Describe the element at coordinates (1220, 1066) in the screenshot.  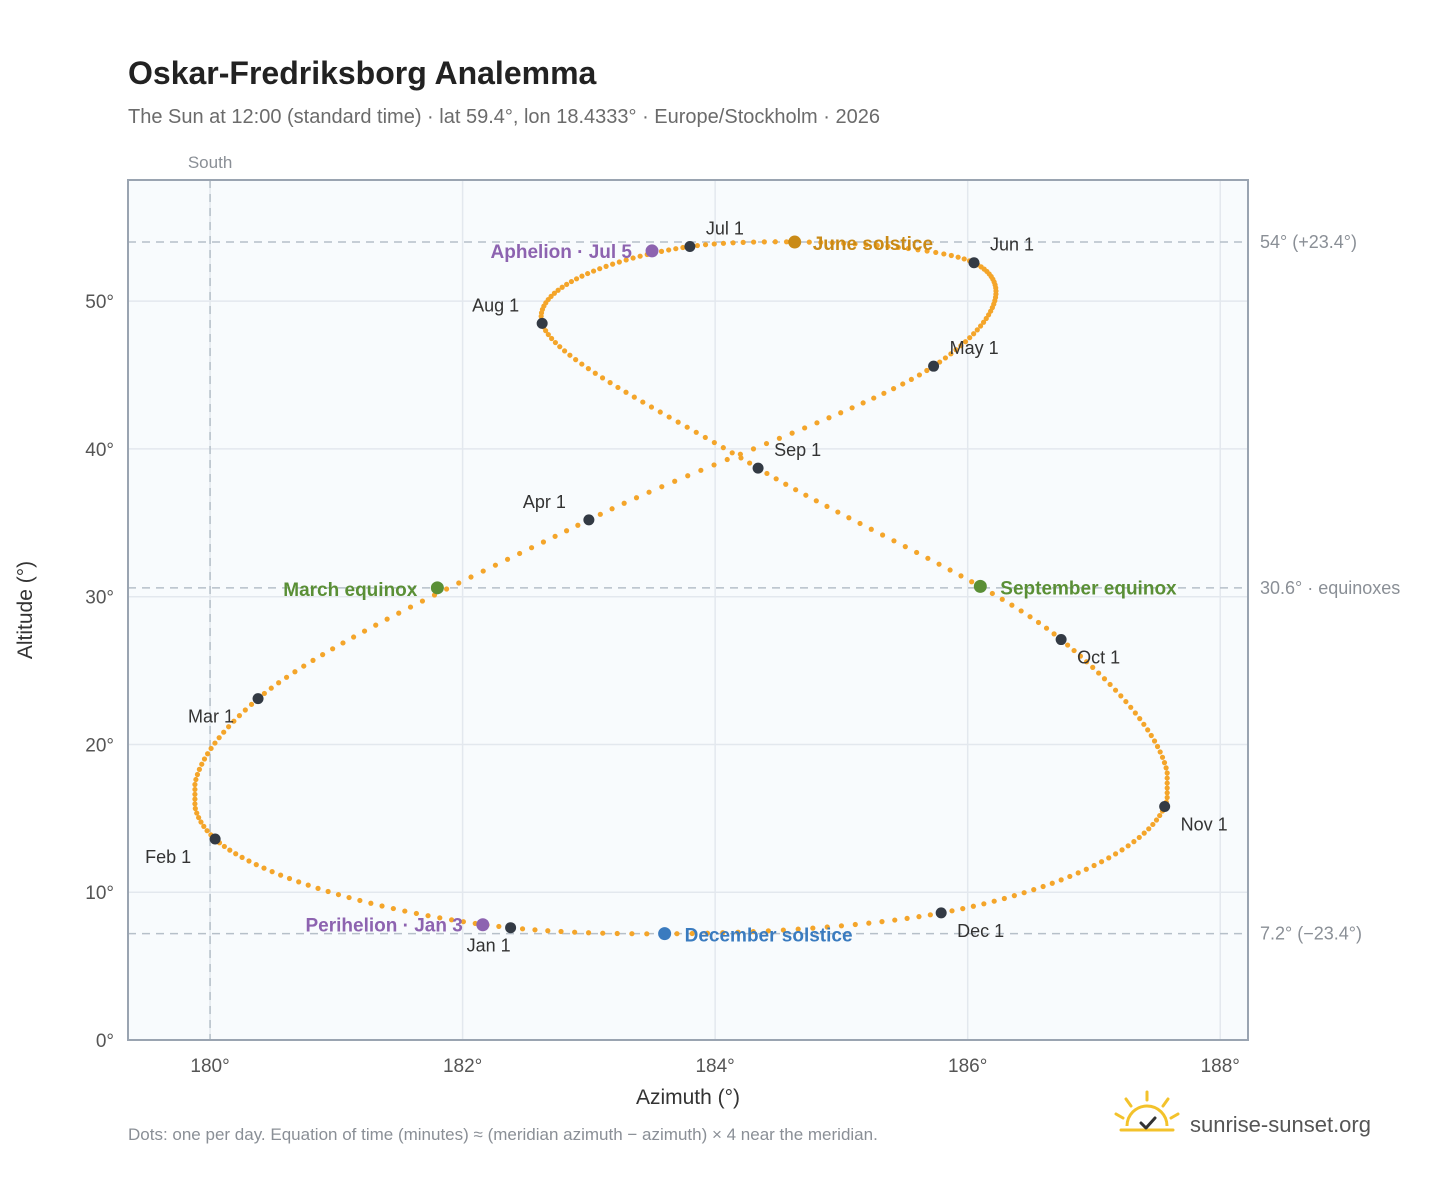
I see `x-tick-label: 188°` at that location.